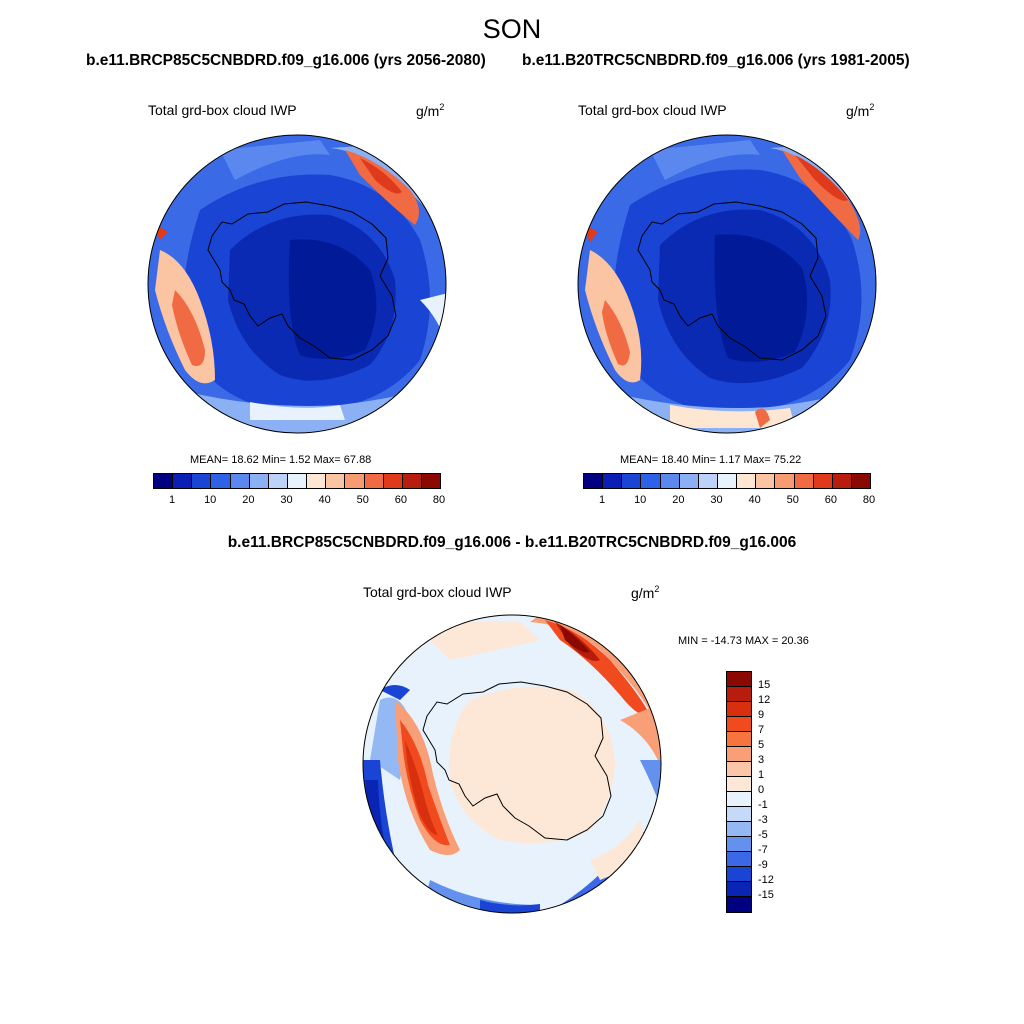 The image size is (1024, 1024). Describe the element at coordinates (766, 880) in the screenshot. I see `colorbar-tick-label: -12` at that location.